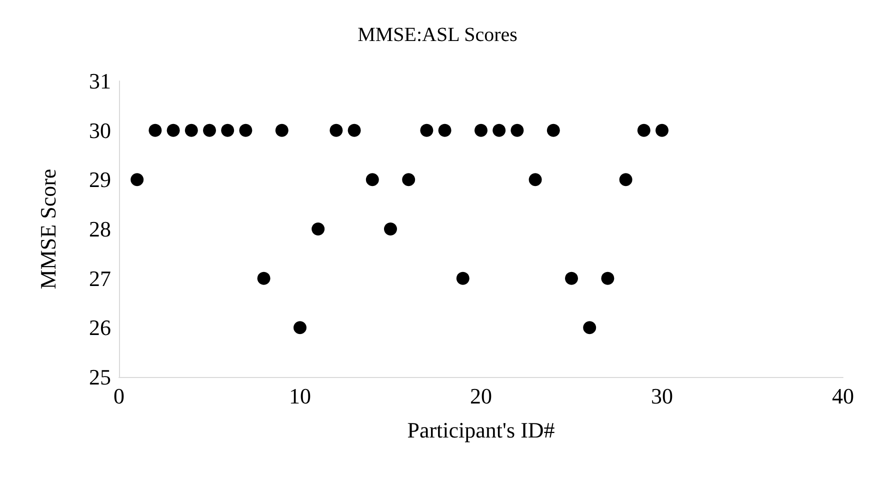 This screenshot has height=495, width=875. What do you see at coordinates (48, 229) in the screenshot?
I see `y-axis-title: MMSE Score` at bounding box center [48, 229].